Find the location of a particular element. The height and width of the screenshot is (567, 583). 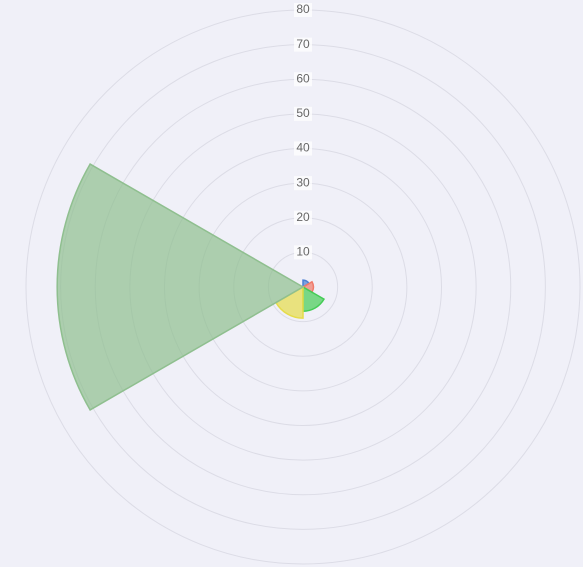

r-tick-label: 10 is located at coordinates (303, 252).